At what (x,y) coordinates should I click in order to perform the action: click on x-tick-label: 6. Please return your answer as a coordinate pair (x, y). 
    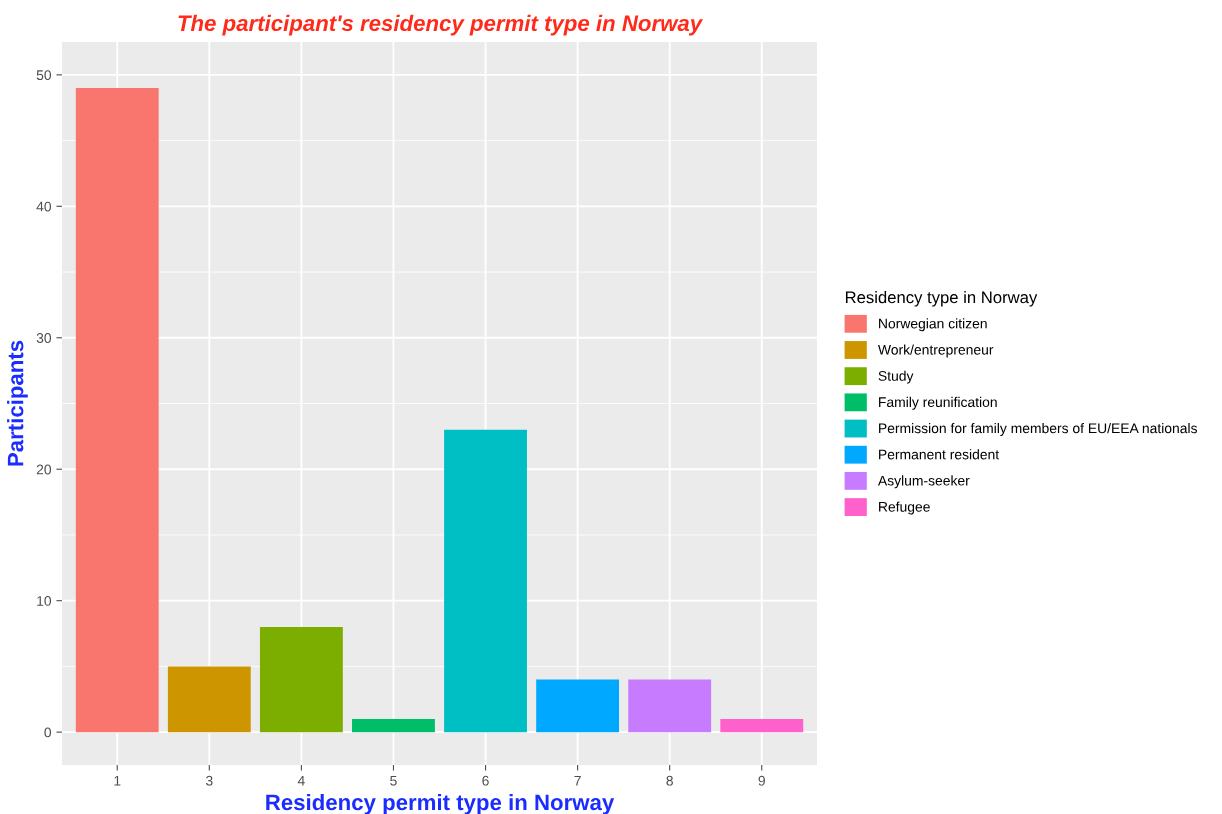
    Looking at the image, I should click on (485, 780).